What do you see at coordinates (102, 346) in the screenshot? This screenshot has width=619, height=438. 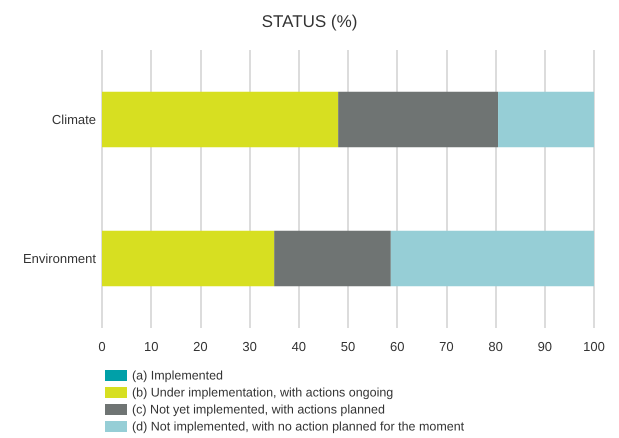 I see `x-tick-label: 0` at bounding box center [102, 346].